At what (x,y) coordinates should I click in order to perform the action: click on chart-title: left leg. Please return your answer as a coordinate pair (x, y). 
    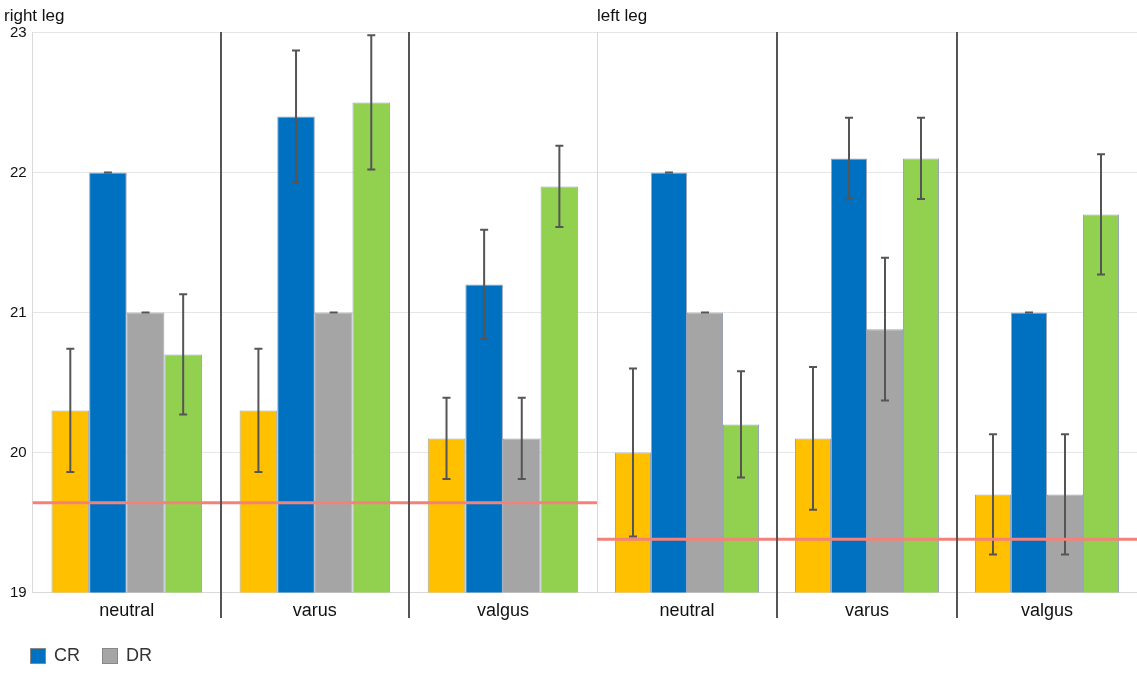
    Looking at the image, I should click on (622, 15).